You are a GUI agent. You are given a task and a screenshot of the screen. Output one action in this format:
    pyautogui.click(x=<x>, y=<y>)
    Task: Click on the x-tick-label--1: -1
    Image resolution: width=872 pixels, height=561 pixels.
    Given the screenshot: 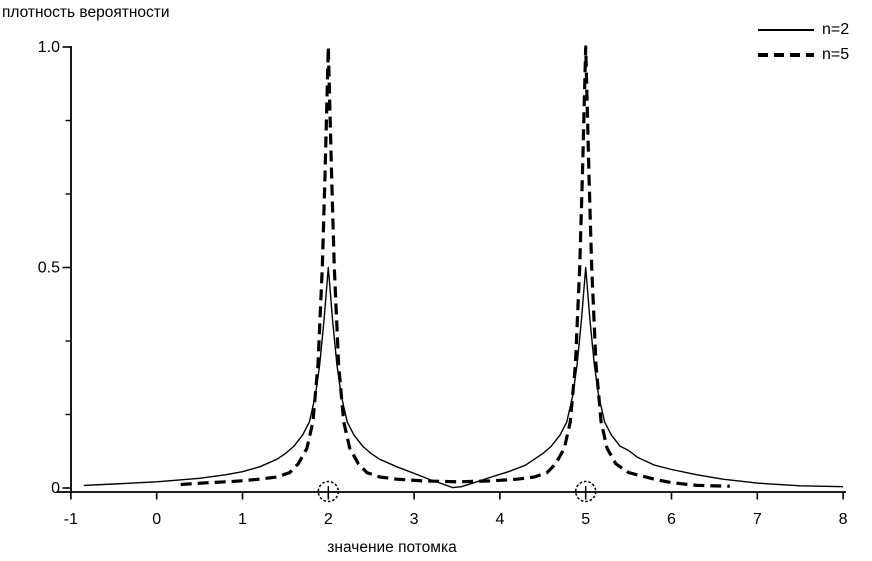 What is the action you would take?
    pyautogui.click(x=71, y=519)
    